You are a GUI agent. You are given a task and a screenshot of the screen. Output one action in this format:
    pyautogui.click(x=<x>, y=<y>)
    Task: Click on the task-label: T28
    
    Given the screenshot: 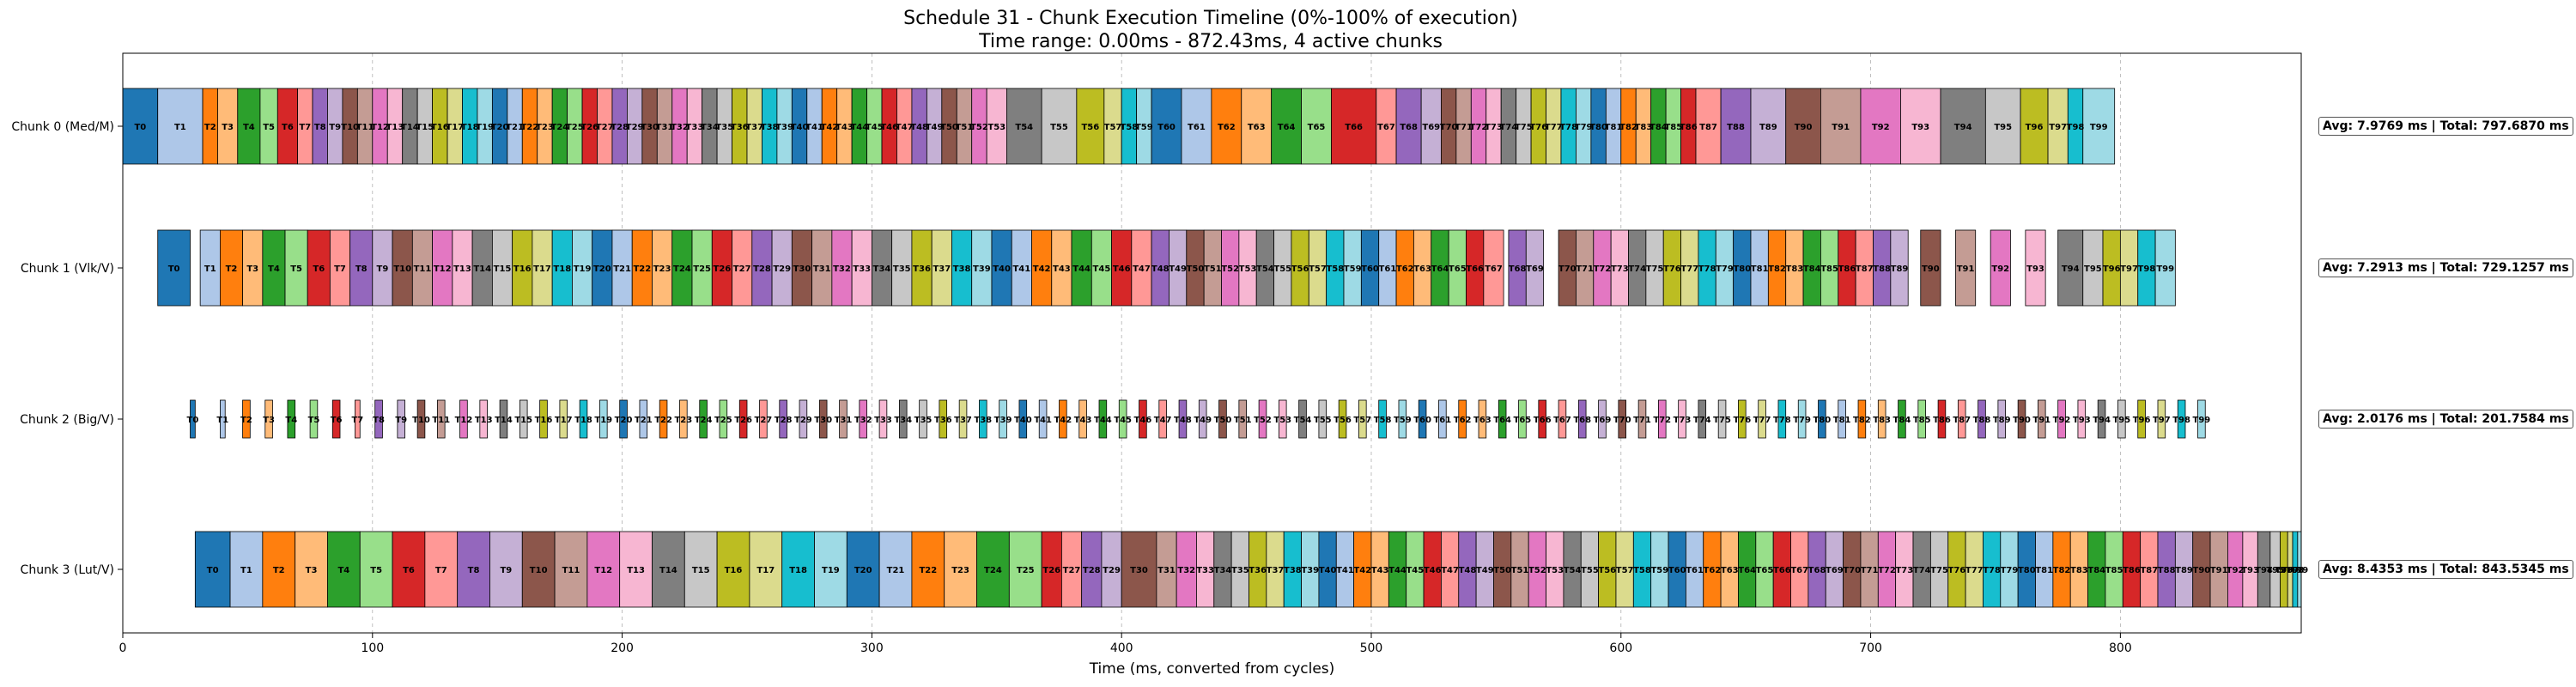 What is the action you would take?
    pyautogui.click(x=1092, y=570)
    